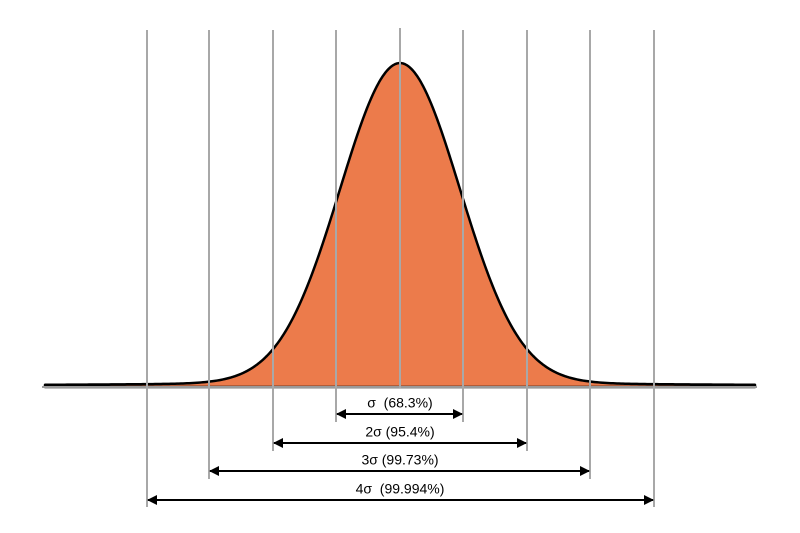 The height and width of the screenshot is (533, 800). What do you see at coordinates (399, 460) in the screenshot?
I see `interval-label: 3σ (99.73%)` at bounding box center [399, 460].